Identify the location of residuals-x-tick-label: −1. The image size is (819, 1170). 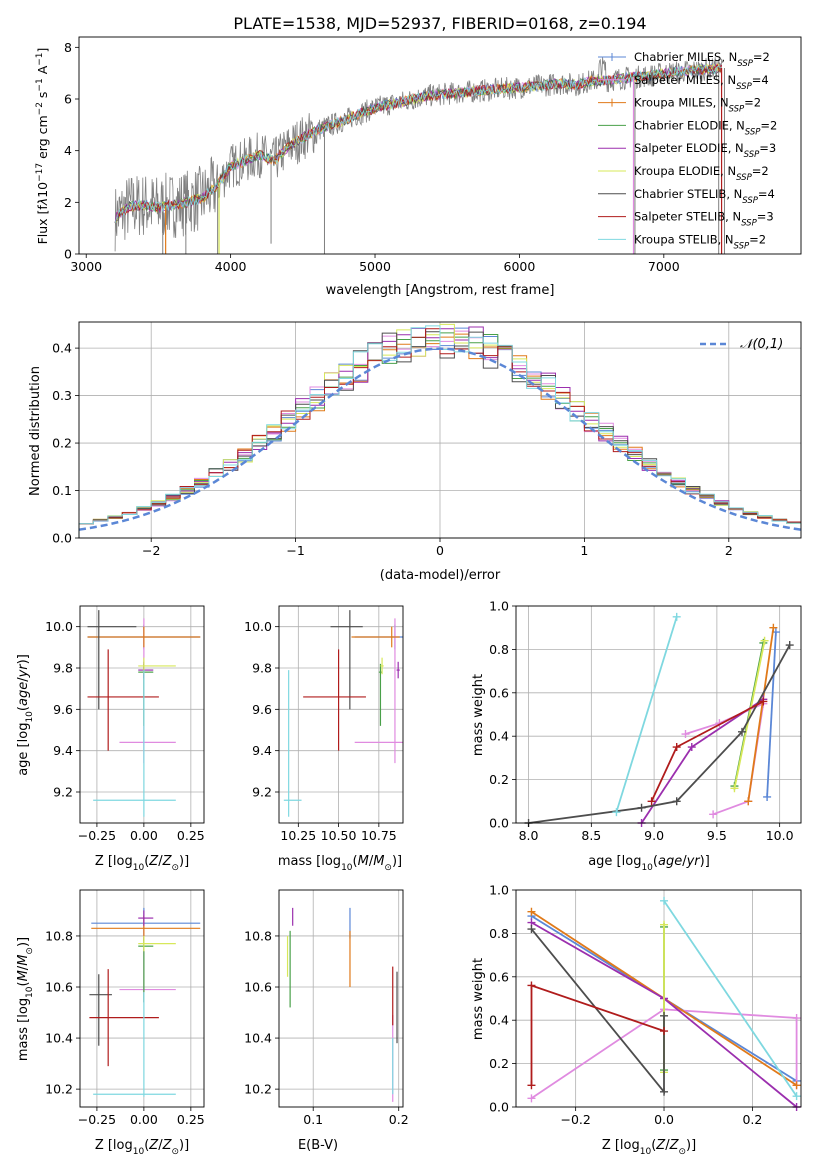
(295, 550).